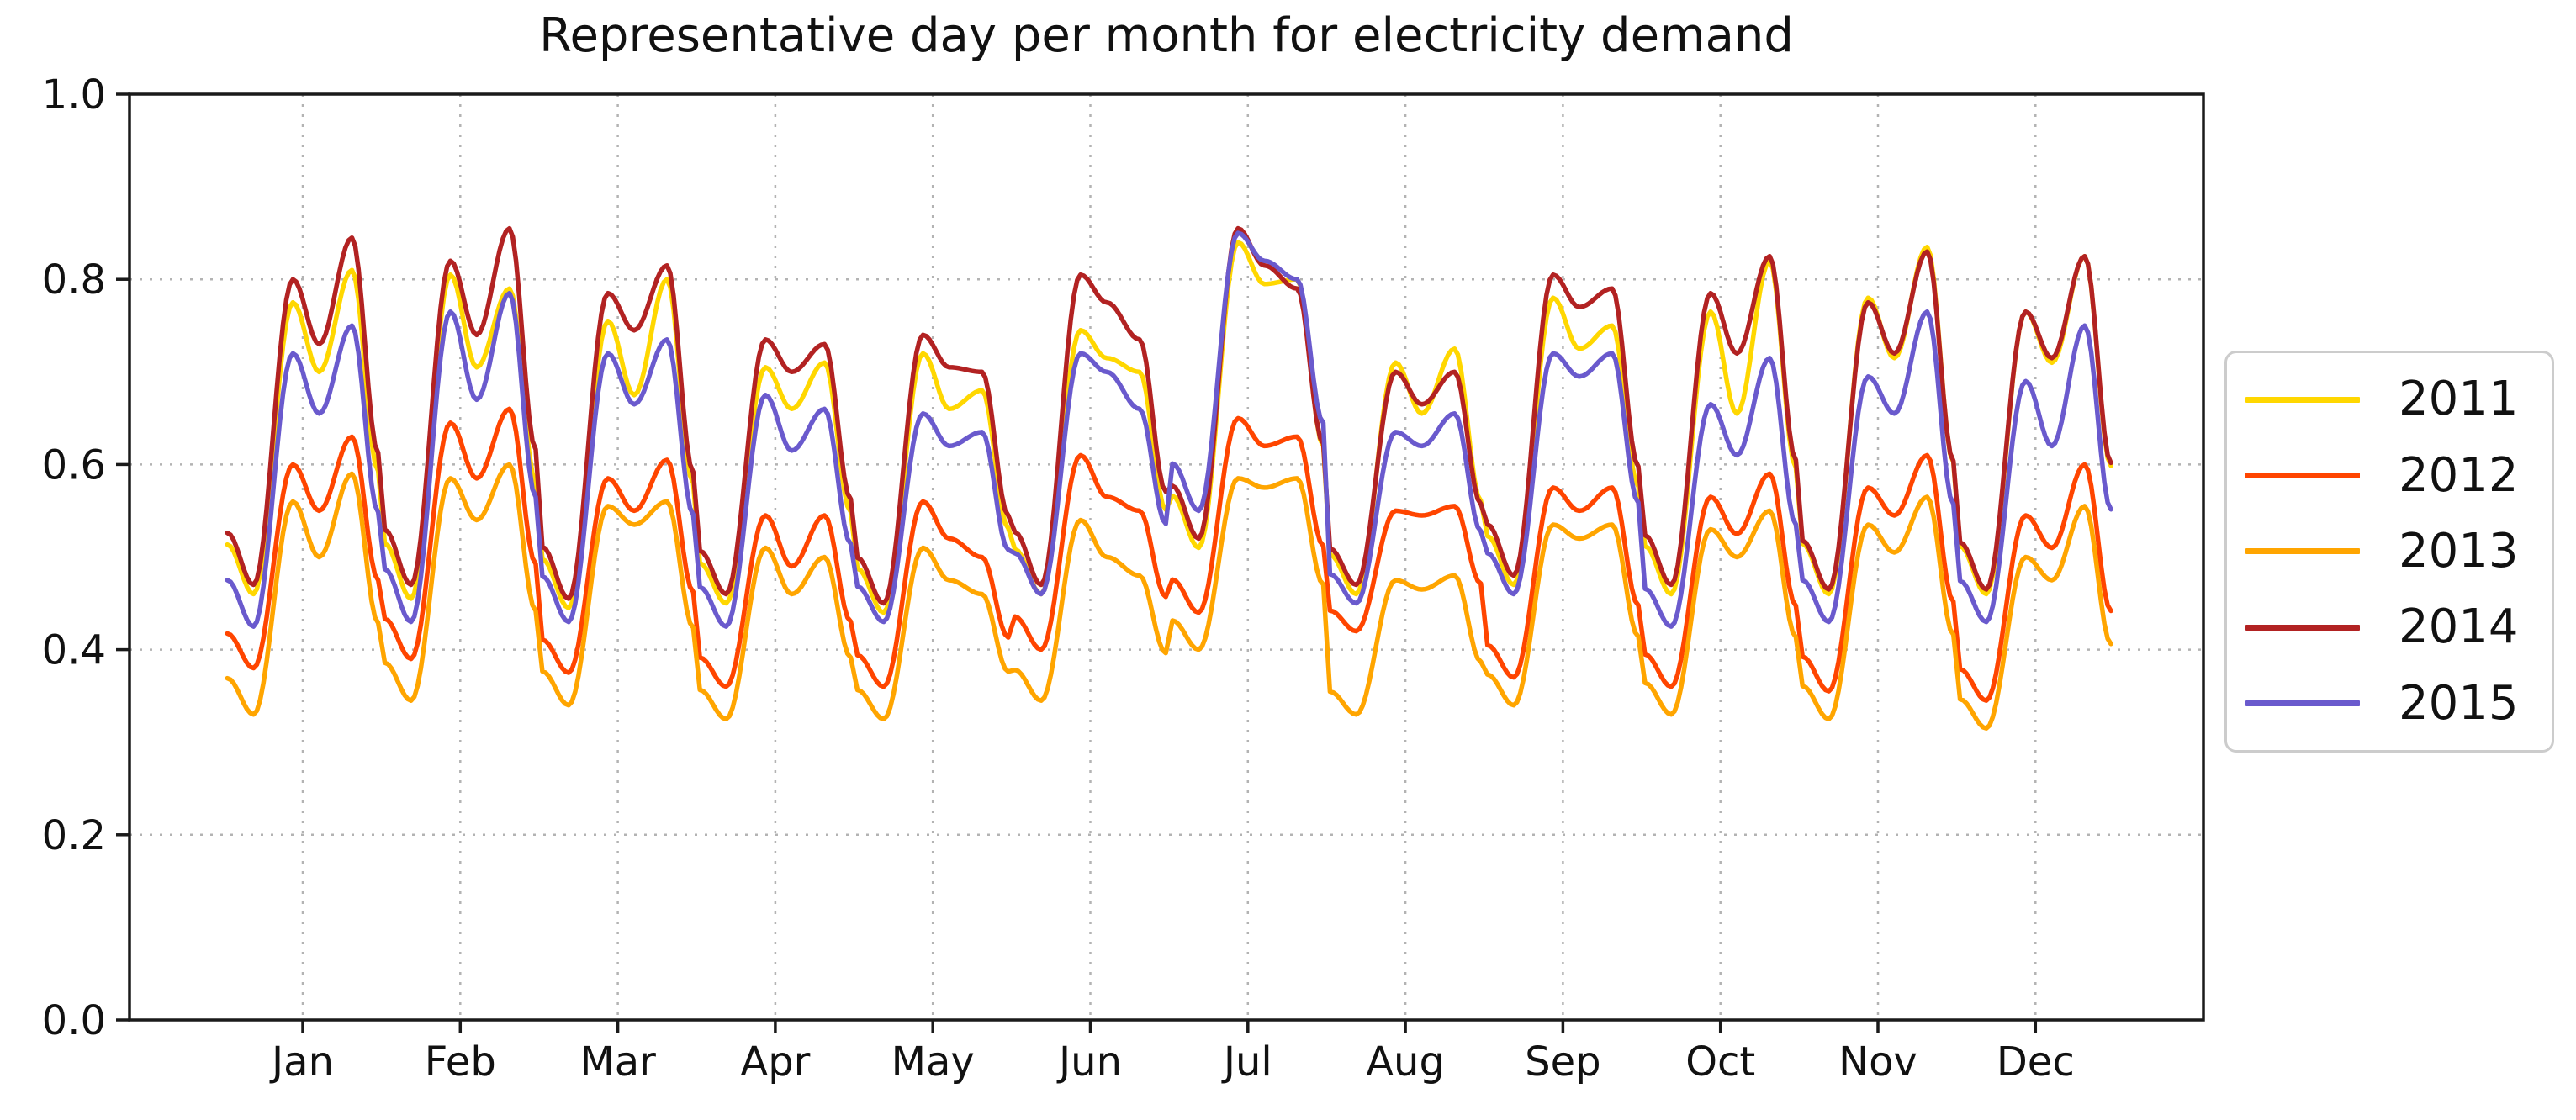 The height and width of the screenshot is (1120, 2576). Describe the element at coordinates (74, 95) in the screenshot. I see `y-tick-label-1.0: 1.0` at that location.